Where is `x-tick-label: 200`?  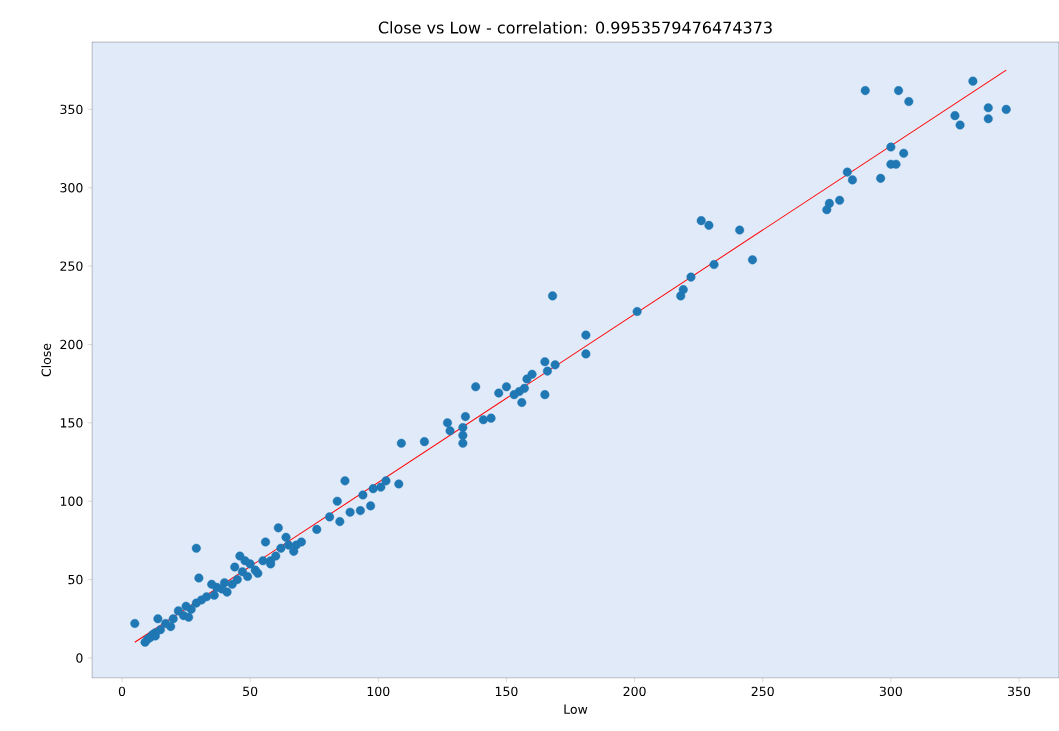
x-tick-label: 200 is located at coordinates (634, 691).